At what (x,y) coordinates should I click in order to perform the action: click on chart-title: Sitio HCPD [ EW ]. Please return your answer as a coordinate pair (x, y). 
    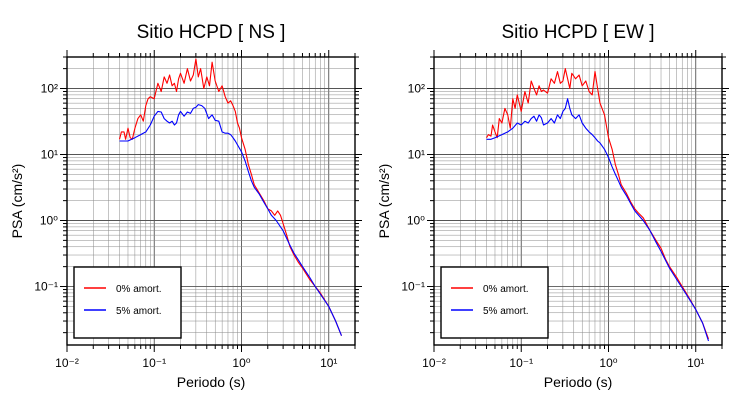
    Looking at the image, I should click on (577, 32).